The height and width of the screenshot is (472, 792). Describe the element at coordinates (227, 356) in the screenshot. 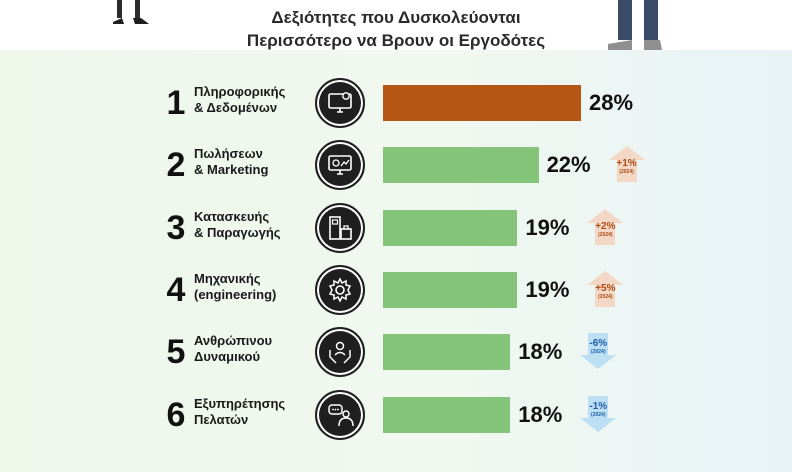

I see `category-label-line: Δυναμικού` at that location.